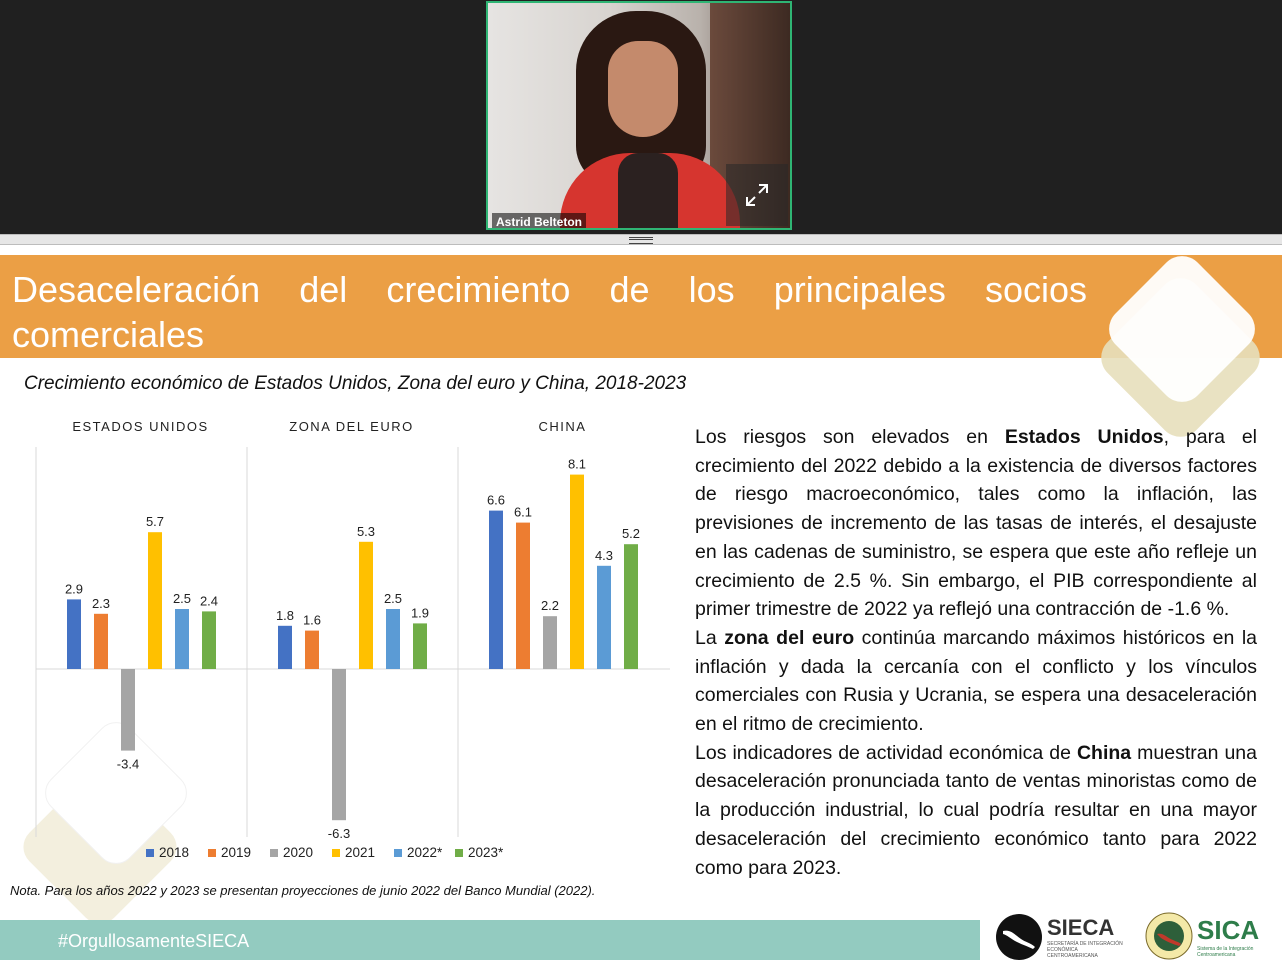  What do you see at coordinates (631, 533) in the screenshot?
I see `data-label: 5.2` at bounding box center [631, 533].